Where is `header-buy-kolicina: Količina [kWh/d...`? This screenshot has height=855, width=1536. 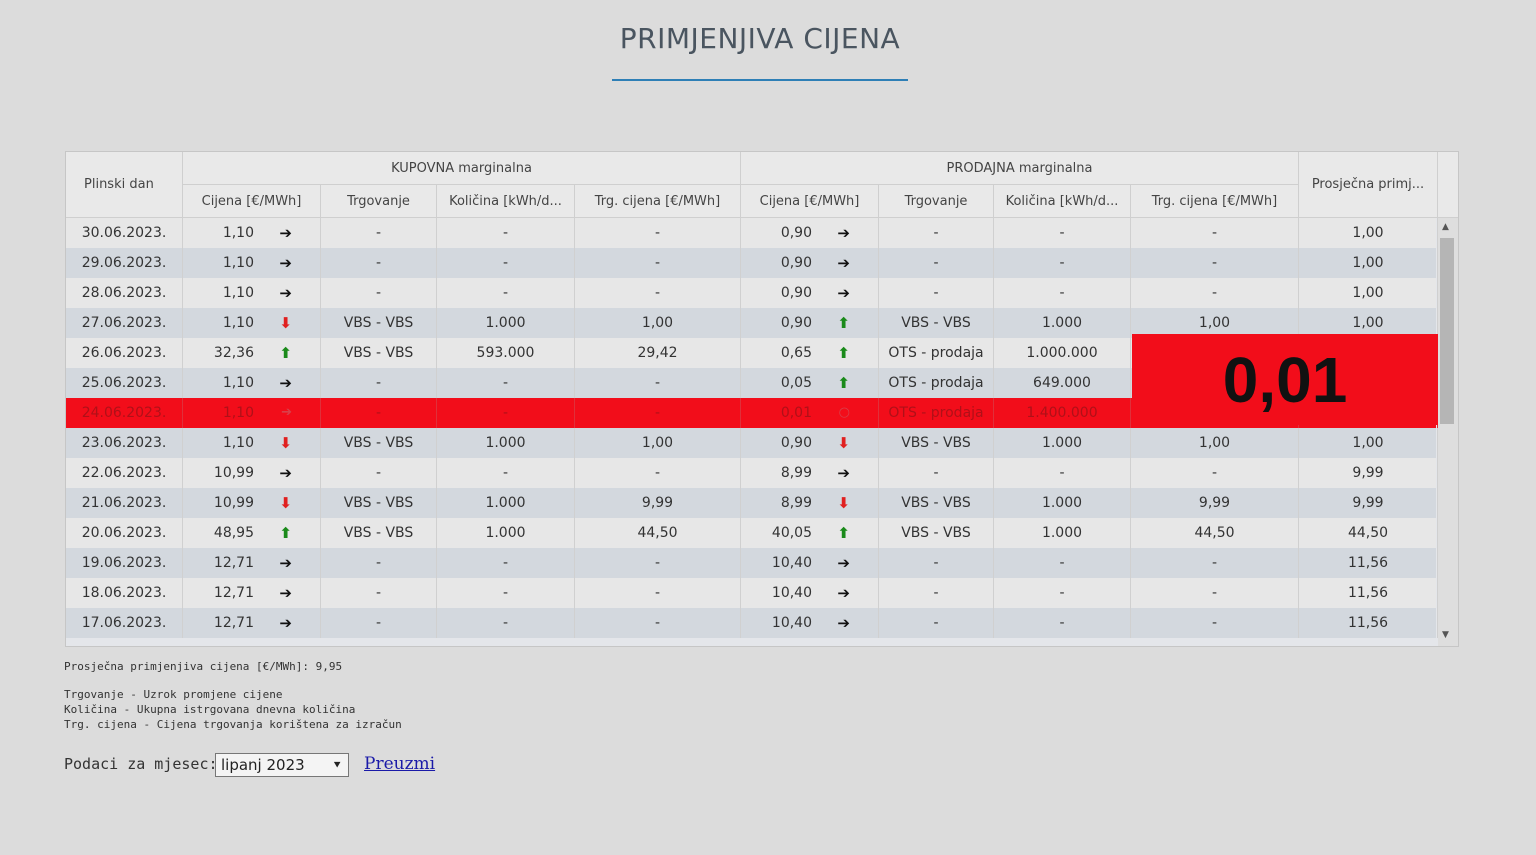 header-buy-kolicina: Količina [kWh/d... is located at coordinates (506, 201).